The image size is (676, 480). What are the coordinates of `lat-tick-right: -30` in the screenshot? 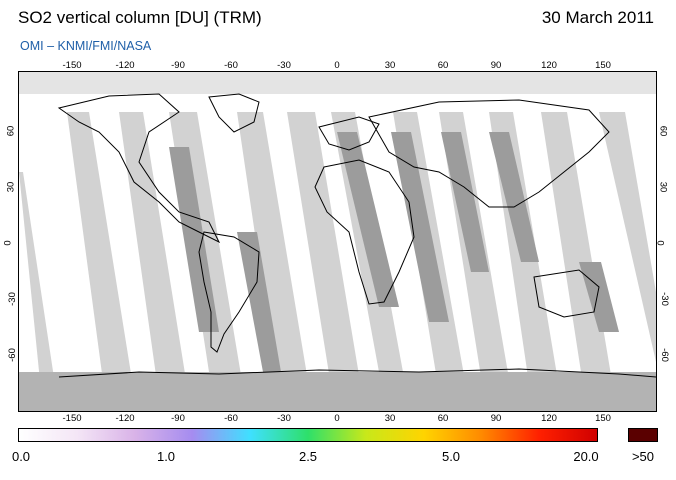 It's located at (664, 299).